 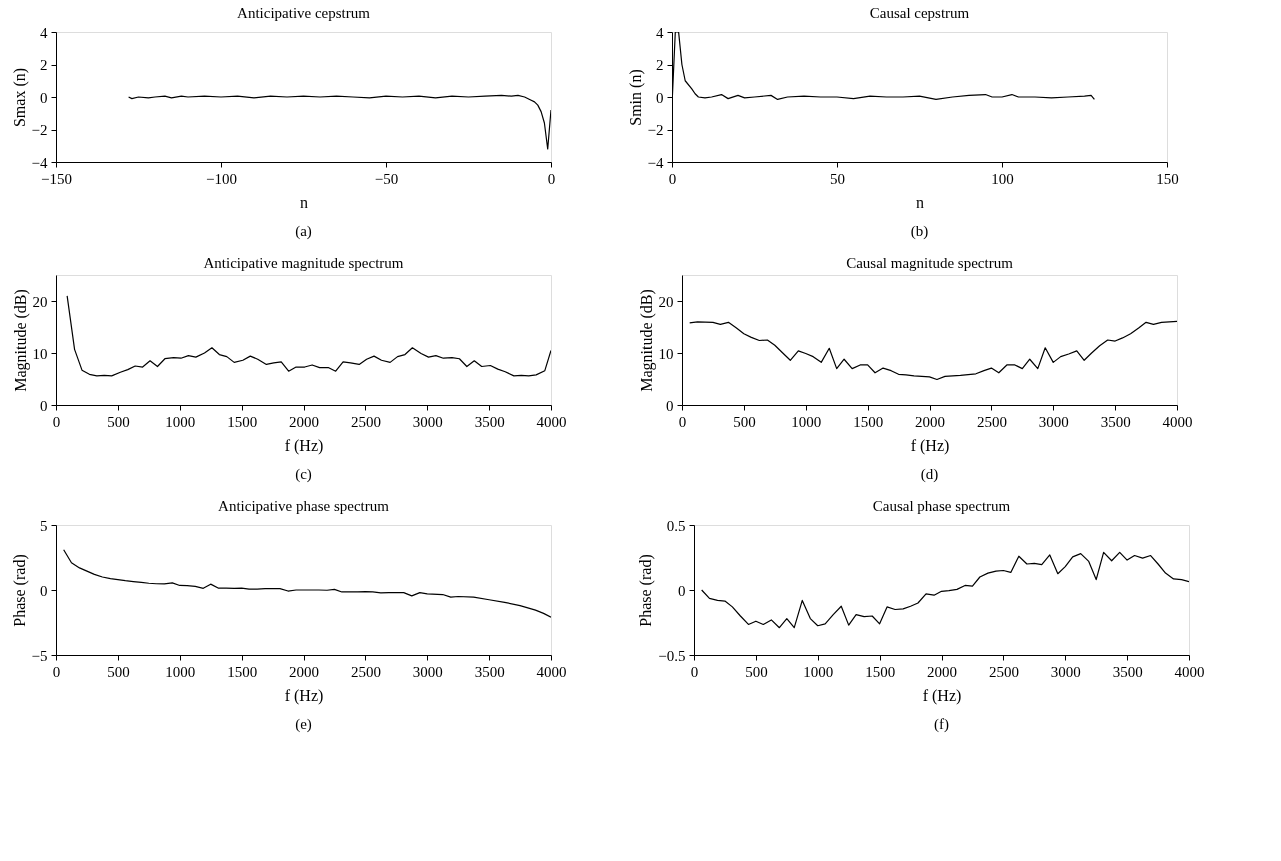 What do you see at coordinates (1167, 178) in the screenshot?
I see `x-tick-label: 150` at bounding box center [1167, 178].